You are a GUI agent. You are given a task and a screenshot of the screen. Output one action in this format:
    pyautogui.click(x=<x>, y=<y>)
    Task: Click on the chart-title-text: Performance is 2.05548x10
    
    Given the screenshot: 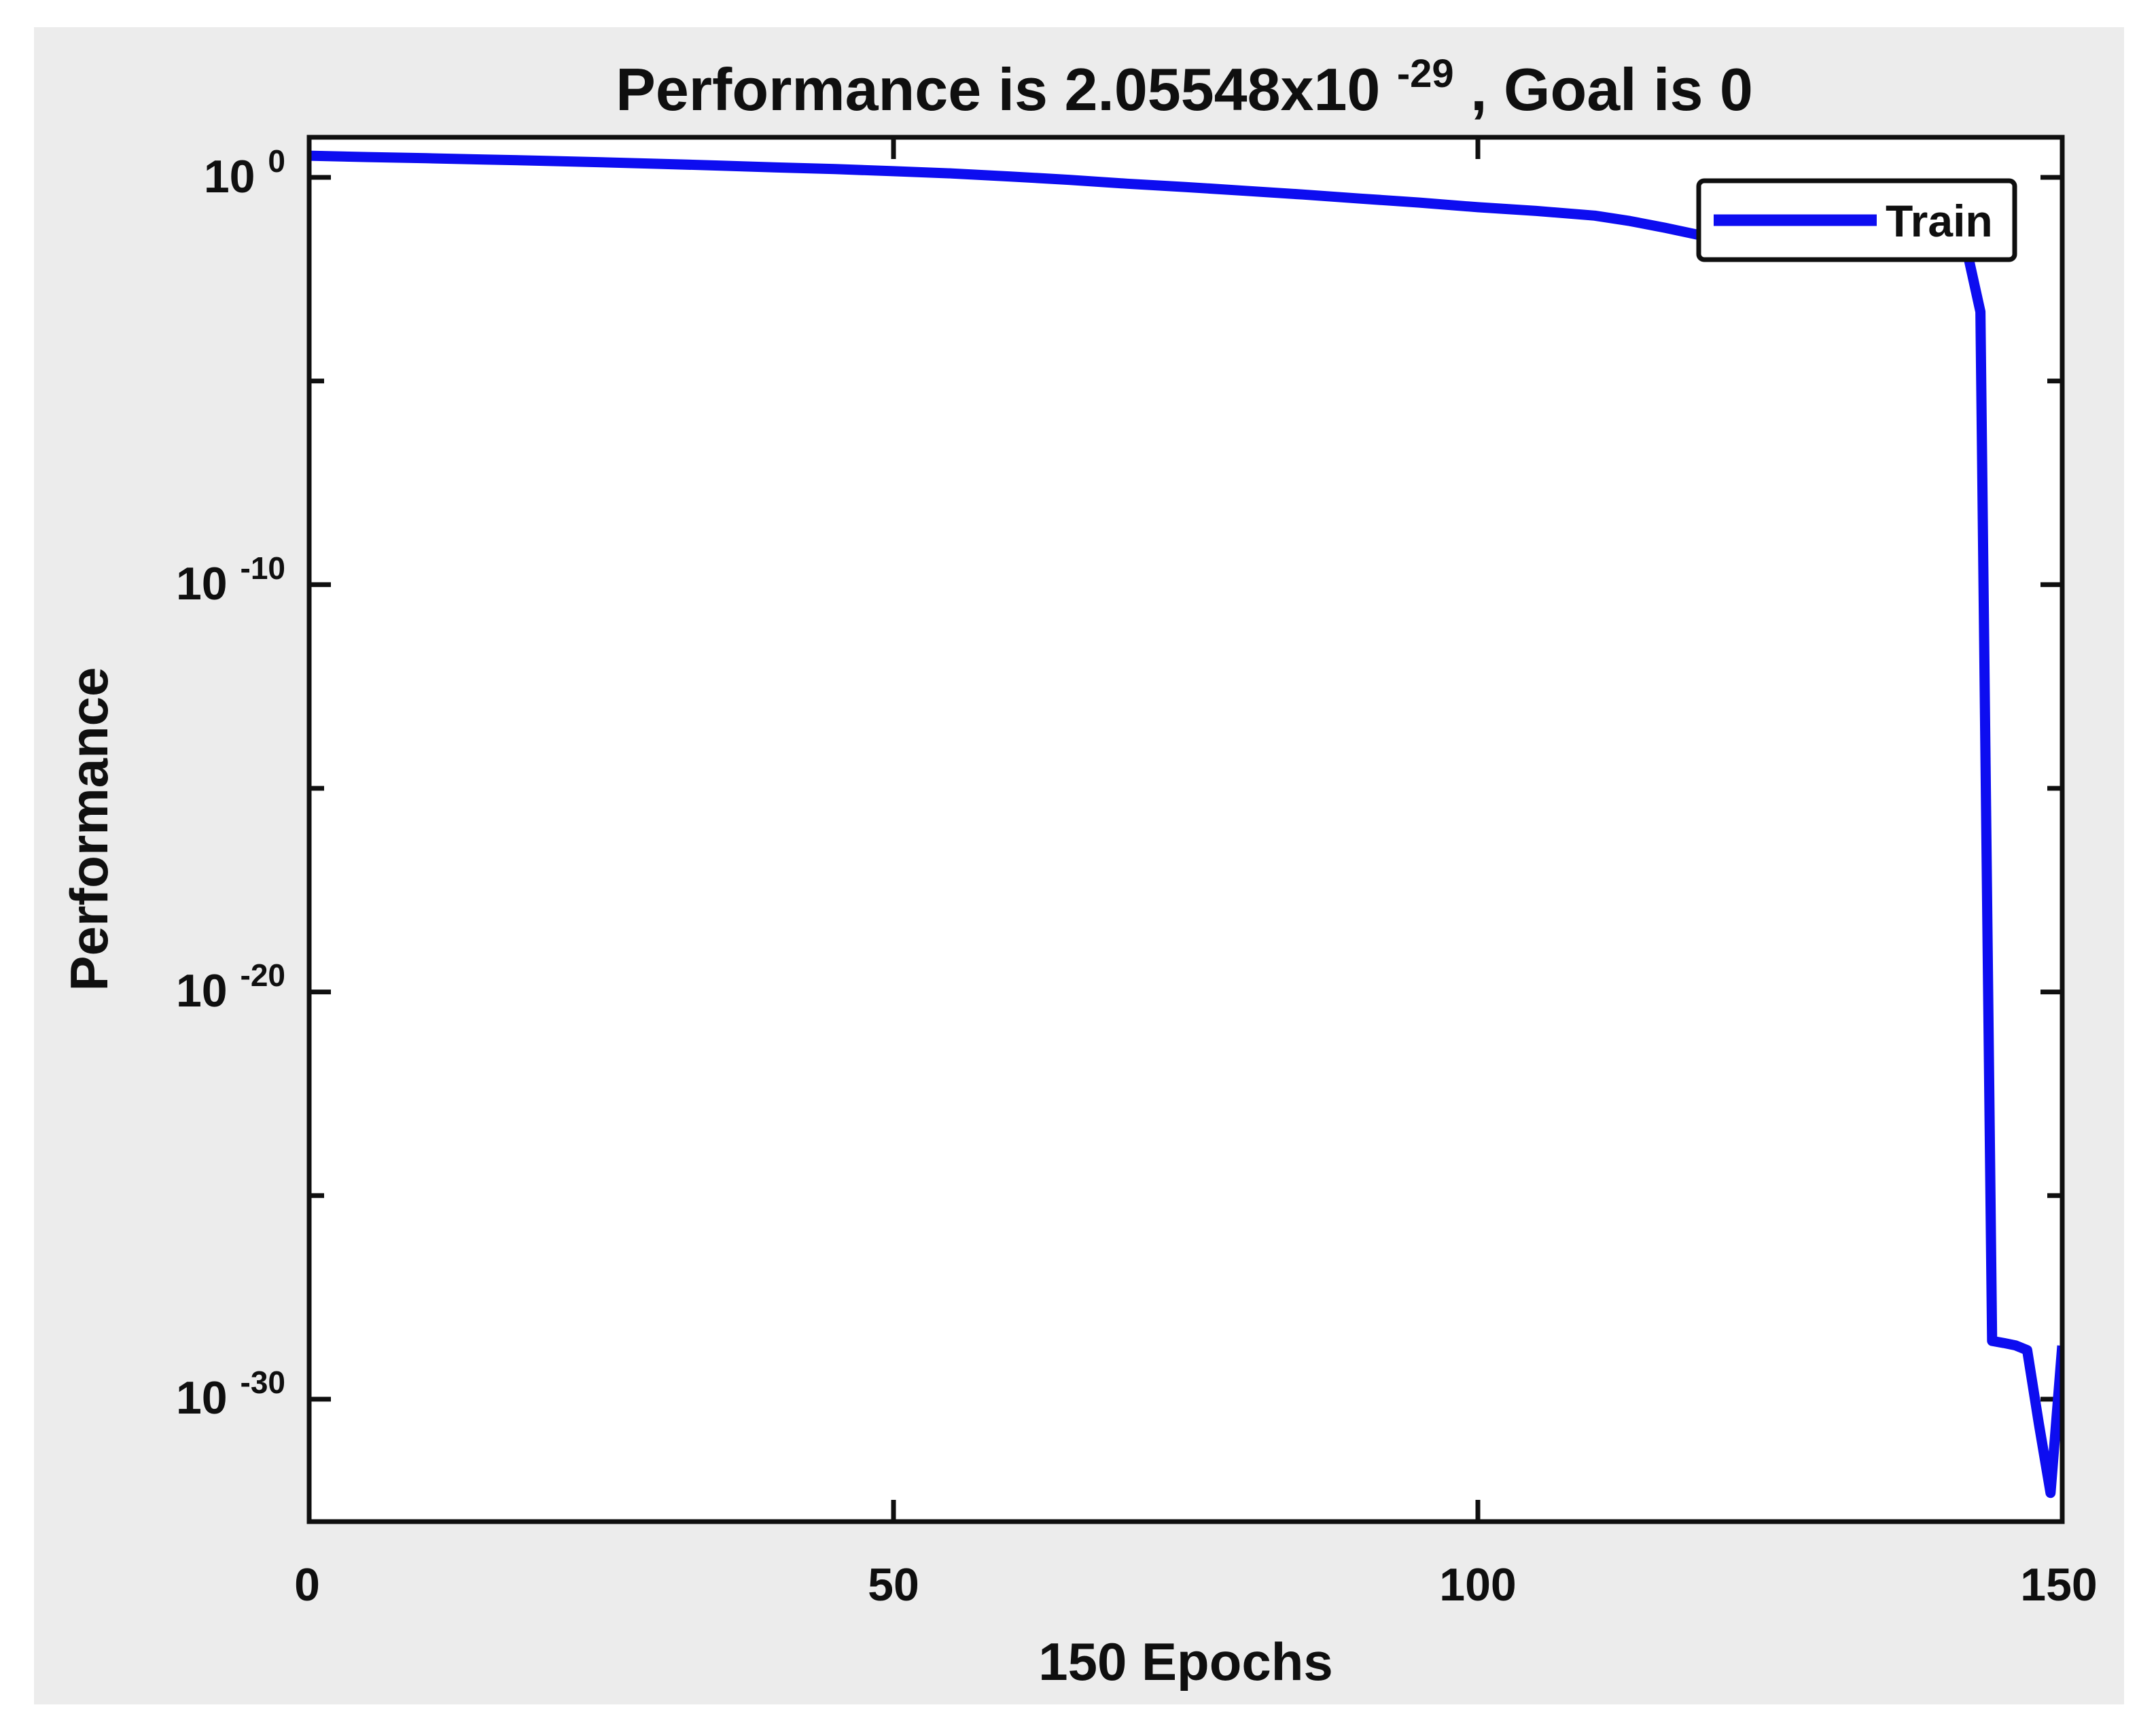 What is the action you would take?
    pyautogui.click(x=998, y=90)
    